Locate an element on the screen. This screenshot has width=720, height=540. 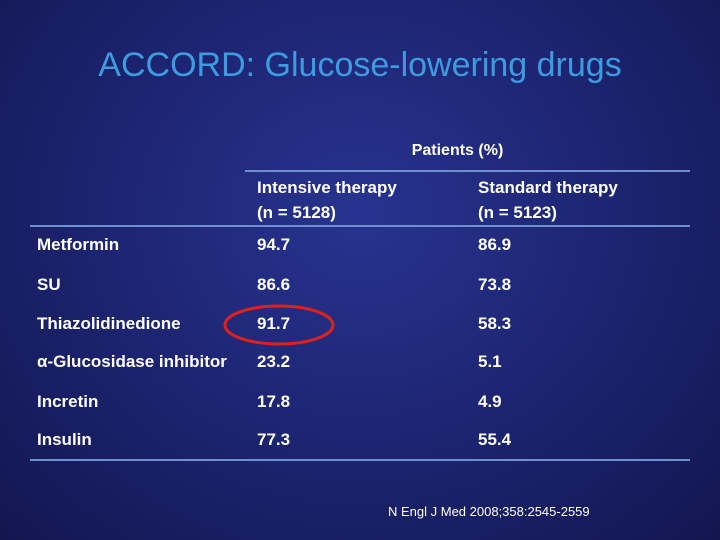
row-label: α-Glucosidase inhibitor is located at coordinates (132, 361).